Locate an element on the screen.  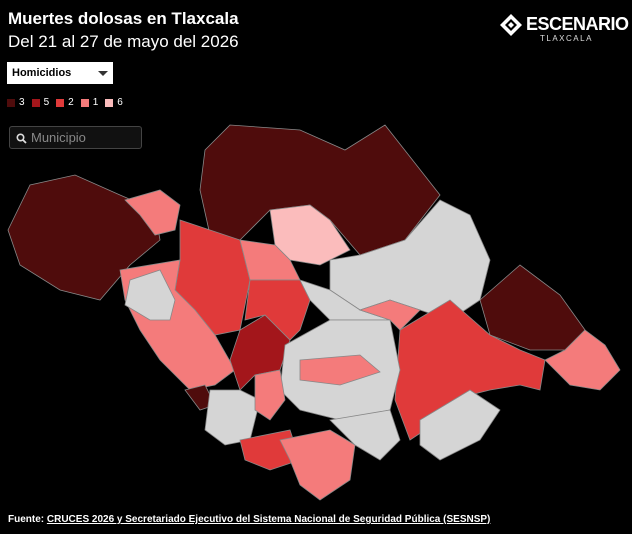
indicator-dropdown: Homicidios is located at coordinates (60, 73).